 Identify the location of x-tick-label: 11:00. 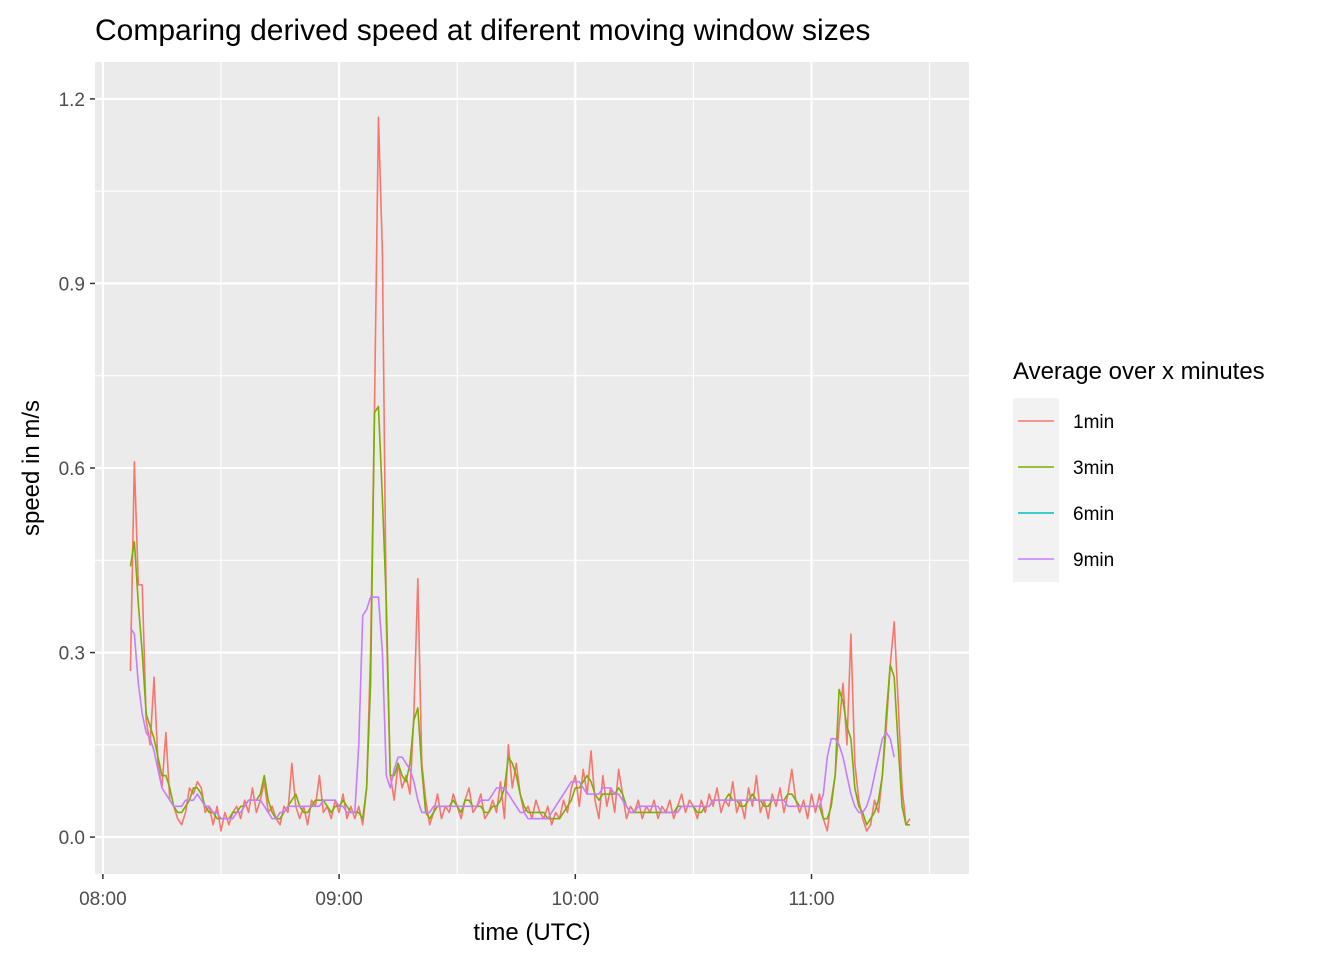
(811, 899).